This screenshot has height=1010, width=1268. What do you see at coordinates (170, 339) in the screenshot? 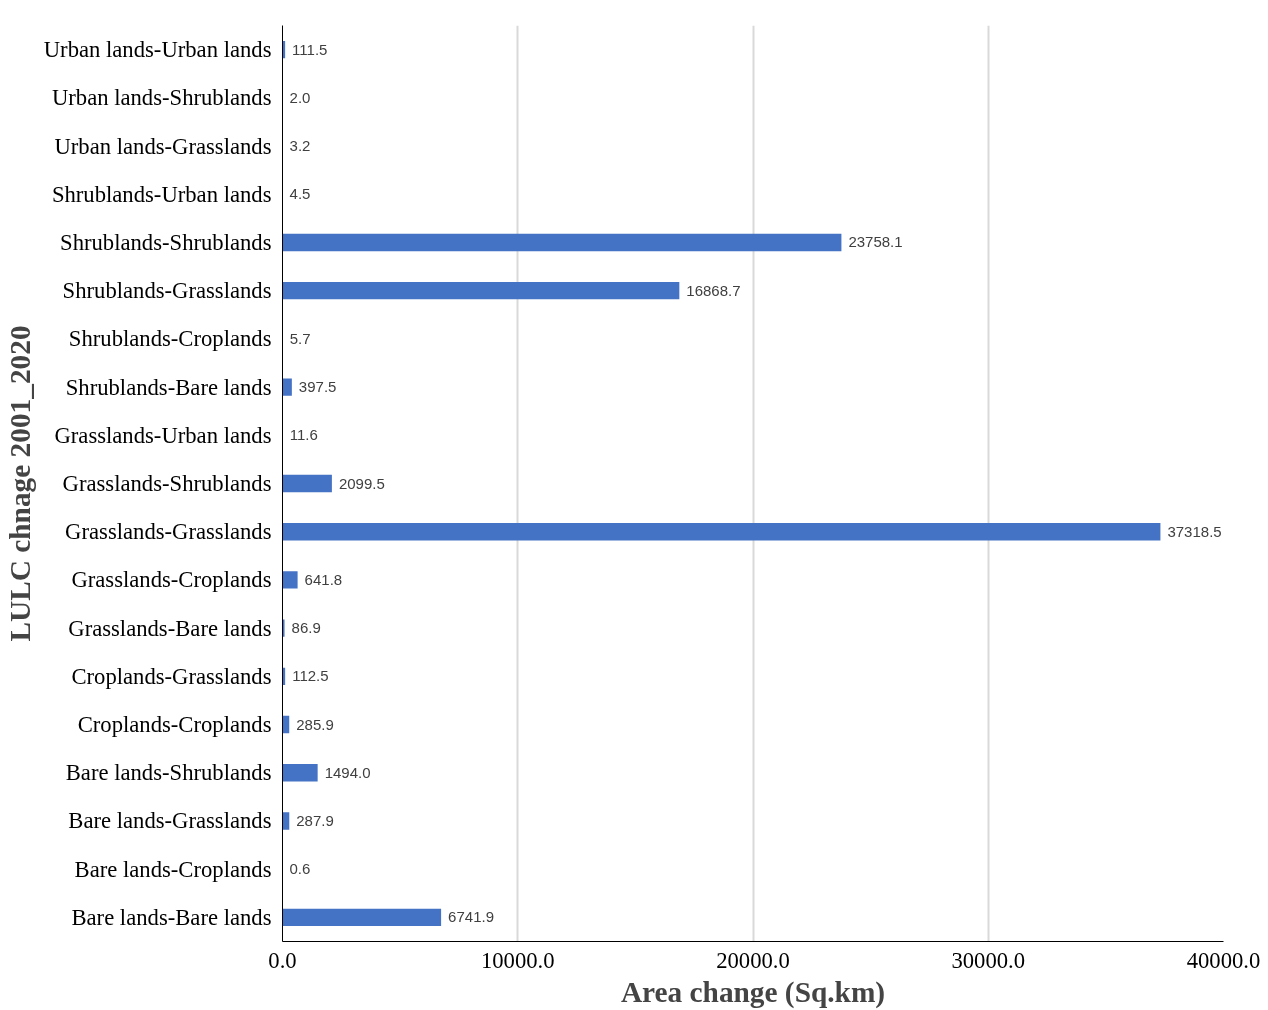
I see `y-tick-label: Shrublands-Croplands` at bounding box center [170, 339].